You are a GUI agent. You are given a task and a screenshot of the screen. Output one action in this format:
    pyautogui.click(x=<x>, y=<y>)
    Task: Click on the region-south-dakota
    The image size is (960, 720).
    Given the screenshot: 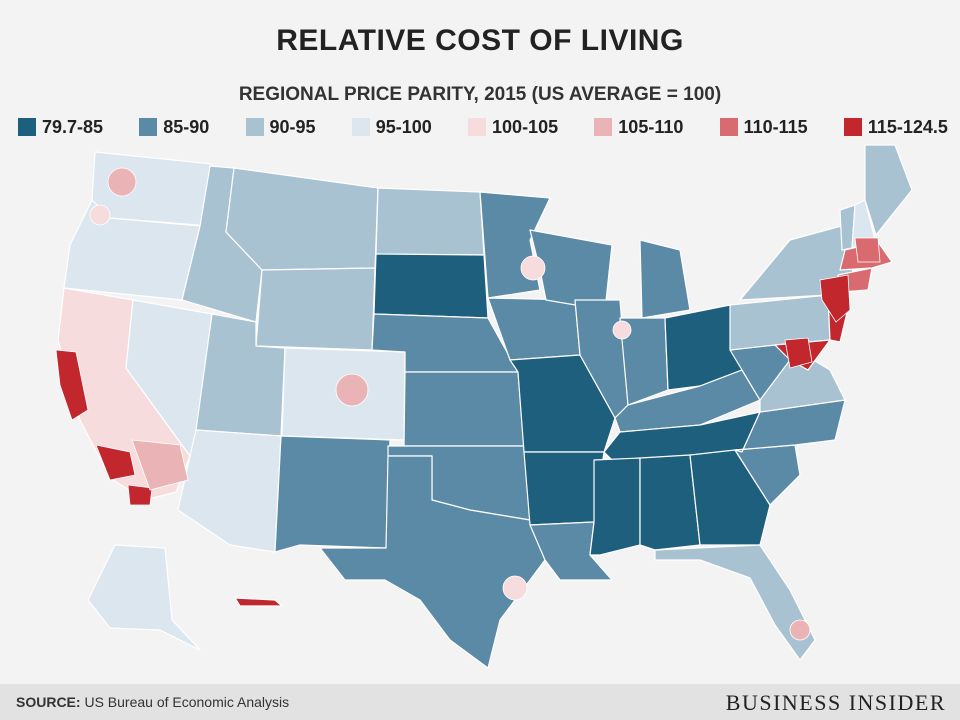 What is the action you would take?
    pyautogui.click(x=431, y=286)
    